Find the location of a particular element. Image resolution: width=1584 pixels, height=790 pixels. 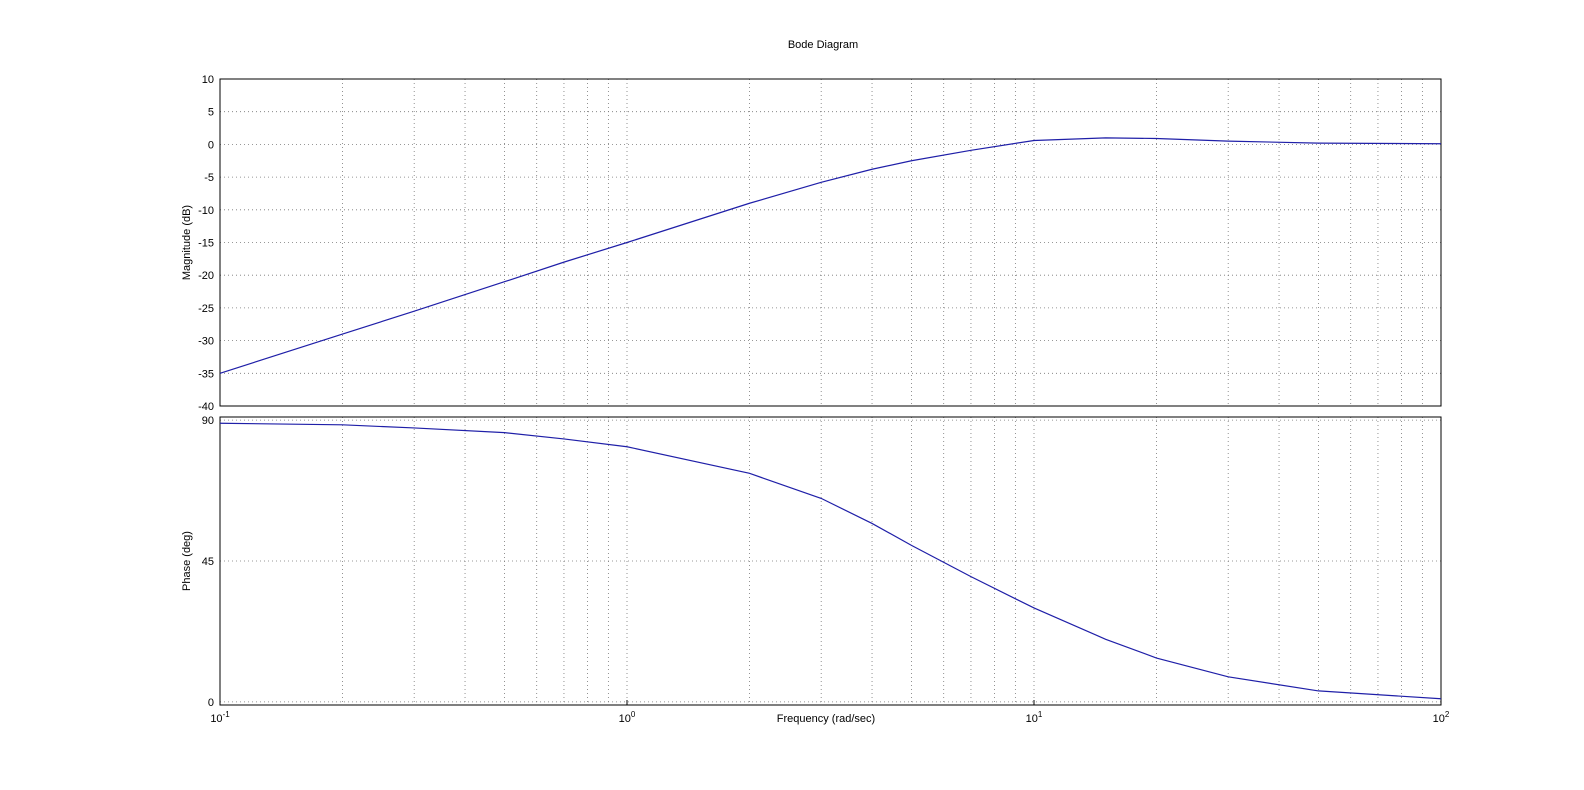

x-tick-label: 10⁻¹ is located at coordinates (220, 717).